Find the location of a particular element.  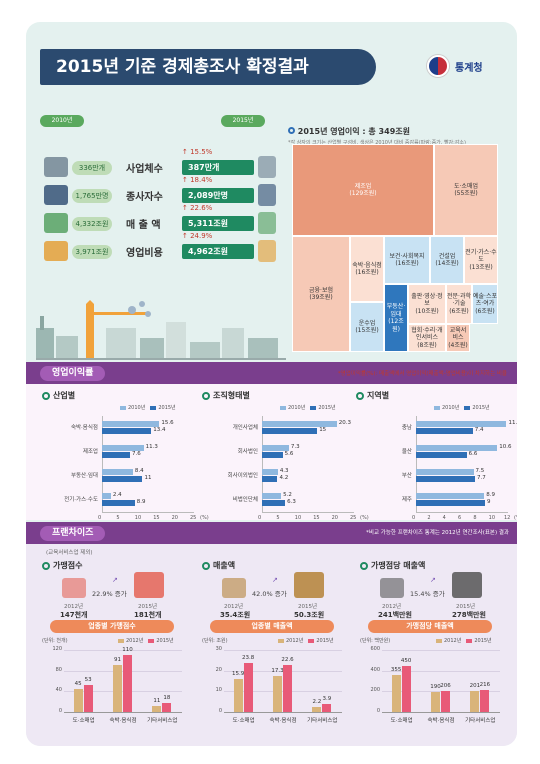

chart-legend: 2012년 2015년 is located at coordinates (146, 640).